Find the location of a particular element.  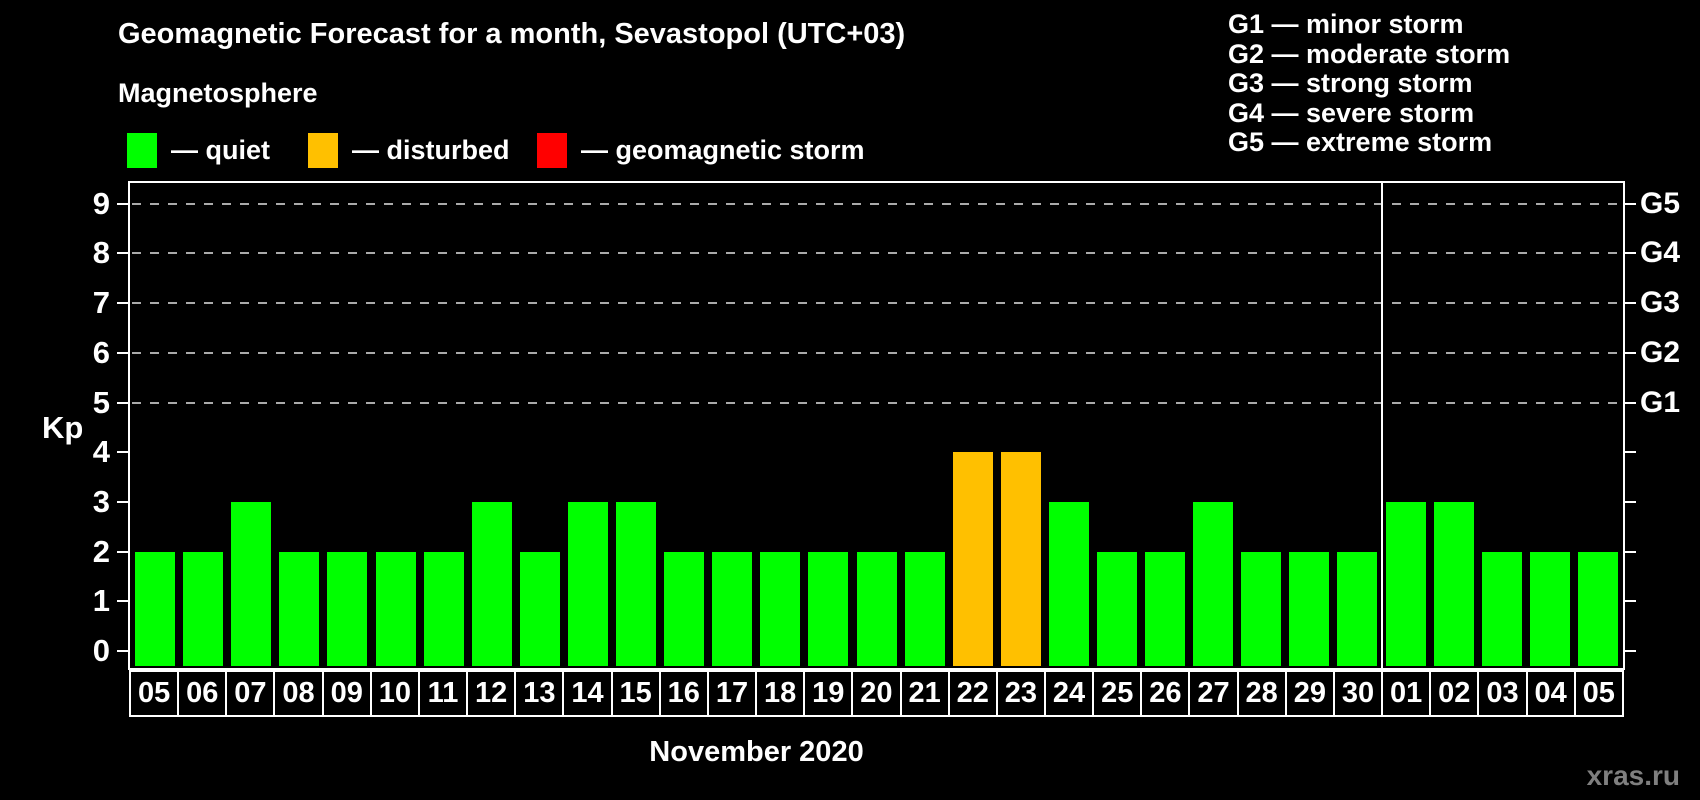

date-cell-21: 21 is located at coordinates (924, 693).